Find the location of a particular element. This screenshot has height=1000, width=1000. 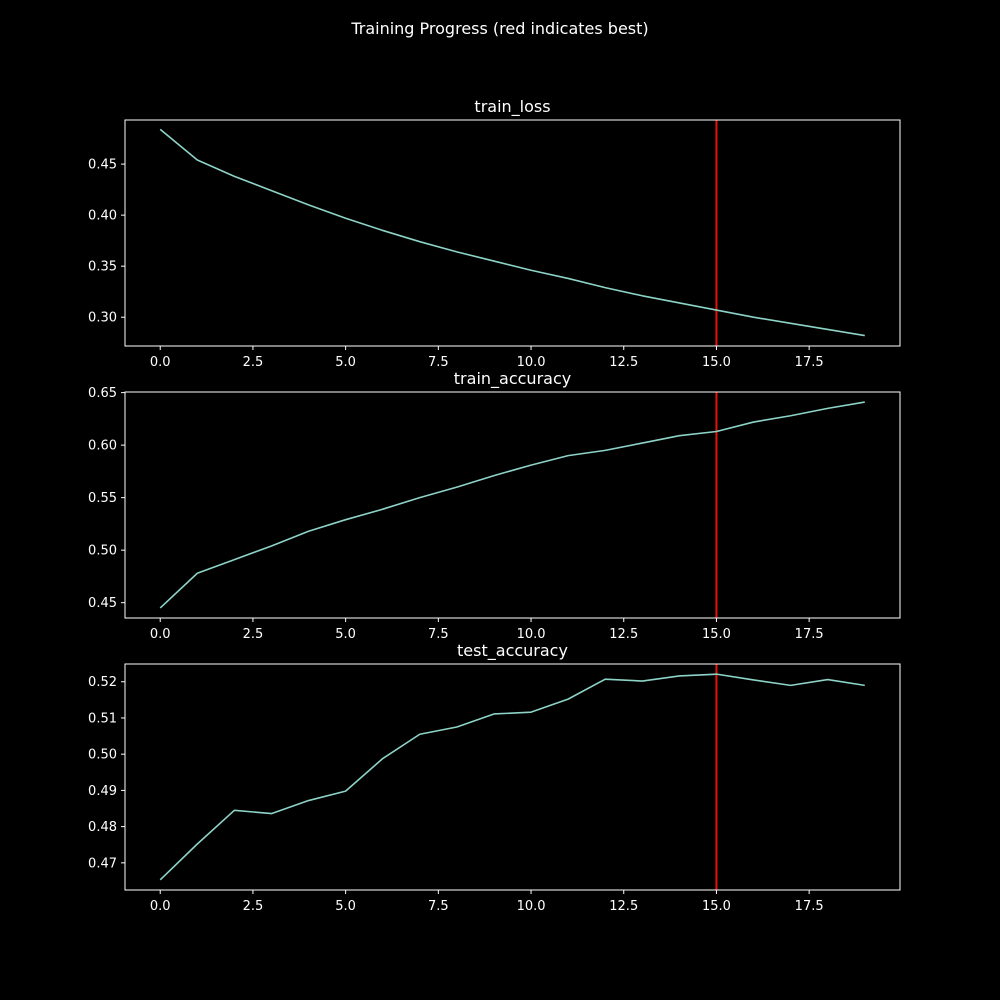

y-tick-label: 0.52 is located at coordinates (102, 682).